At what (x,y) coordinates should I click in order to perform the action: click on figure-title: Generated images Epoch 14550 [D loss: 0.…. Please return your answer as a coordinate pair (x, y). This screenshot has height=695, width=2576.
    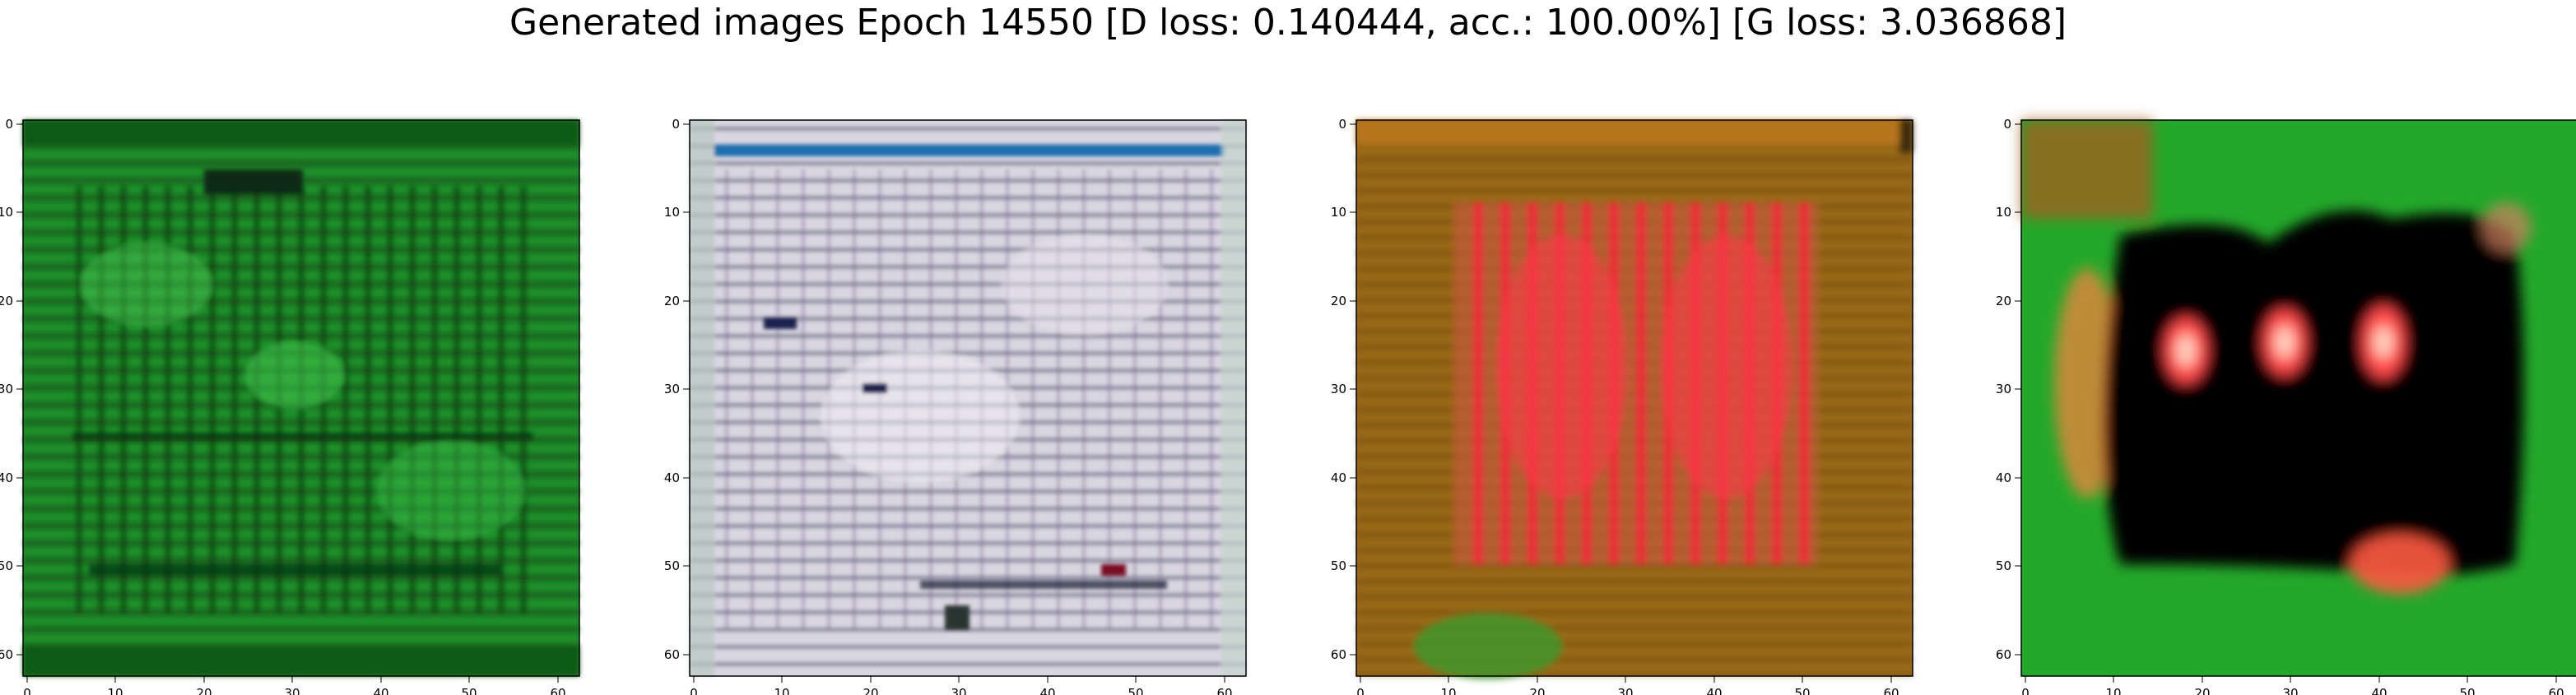
    Looking at the image, I should click on (1288, 23).